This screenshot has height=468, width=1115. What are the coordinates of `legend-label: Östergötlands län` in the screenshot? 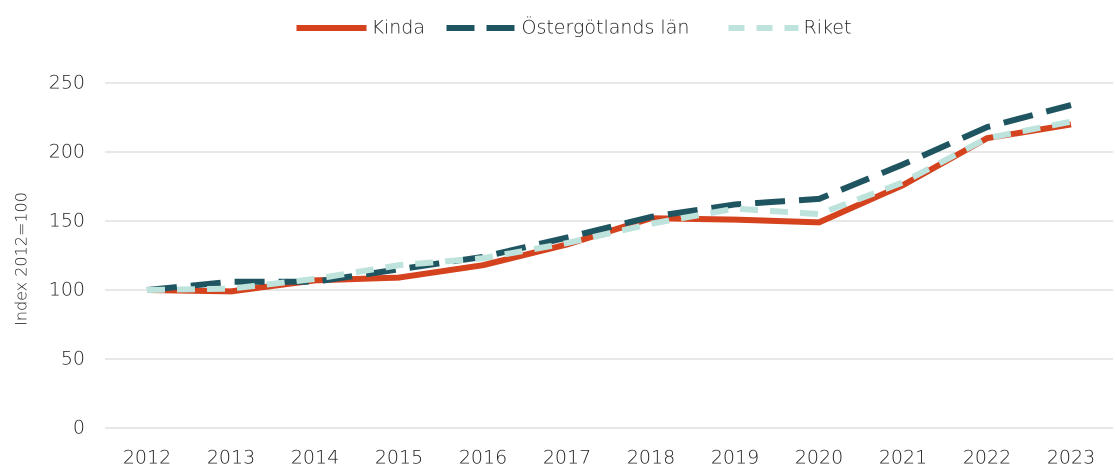 It's located at (606, 27).